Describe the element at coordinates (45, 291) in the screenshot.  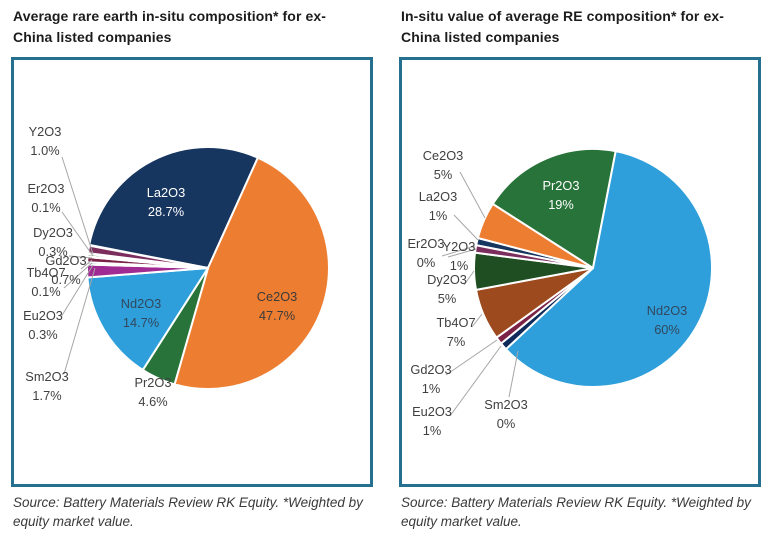
I see `slice-value-tb4o7: 0.1%` at that location.